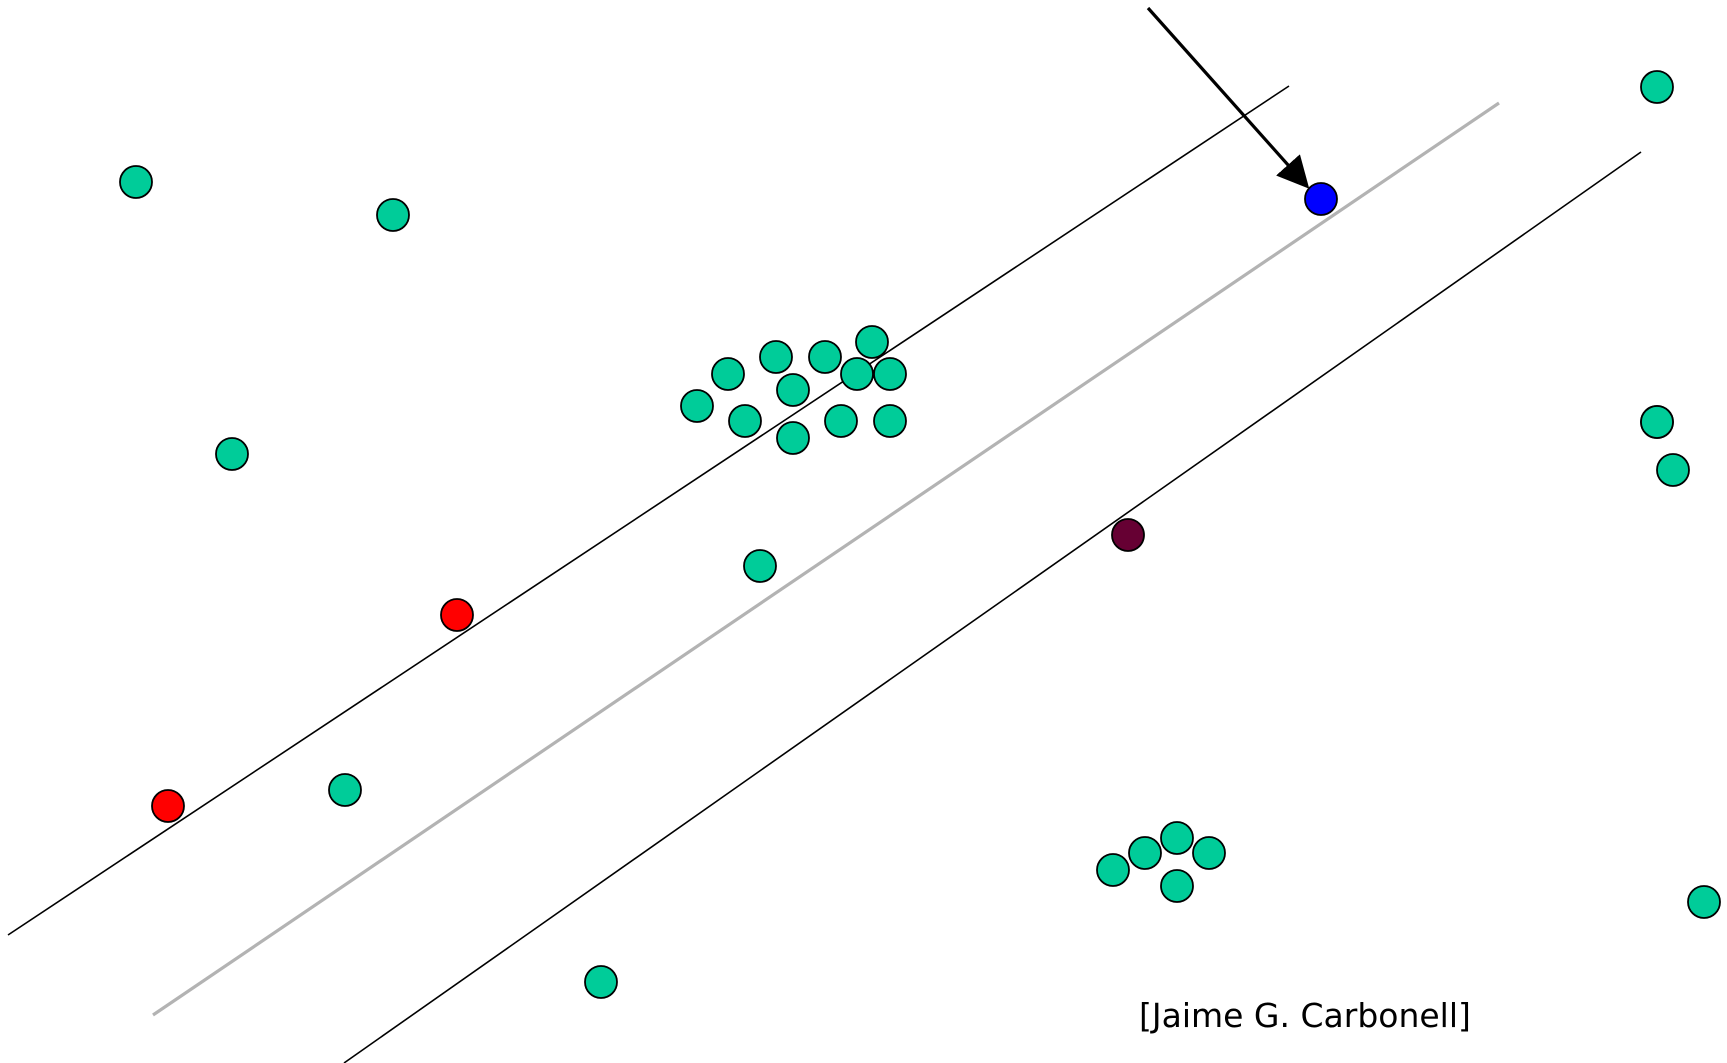 This screenshot has width=1727, height=1063. Describe the element at coordinates (1128, 535) in the screenshot. I see `data-point-dark` at that location.